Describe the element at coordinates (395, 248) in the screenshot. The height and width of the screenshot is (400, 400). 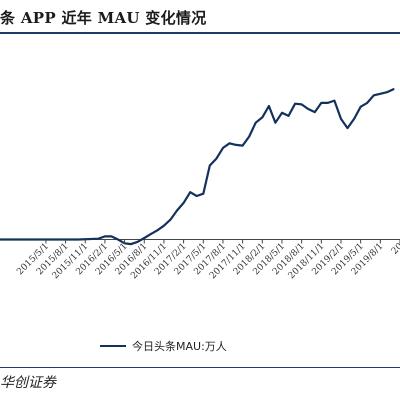
I see `x-tick-label: 20` at that location.